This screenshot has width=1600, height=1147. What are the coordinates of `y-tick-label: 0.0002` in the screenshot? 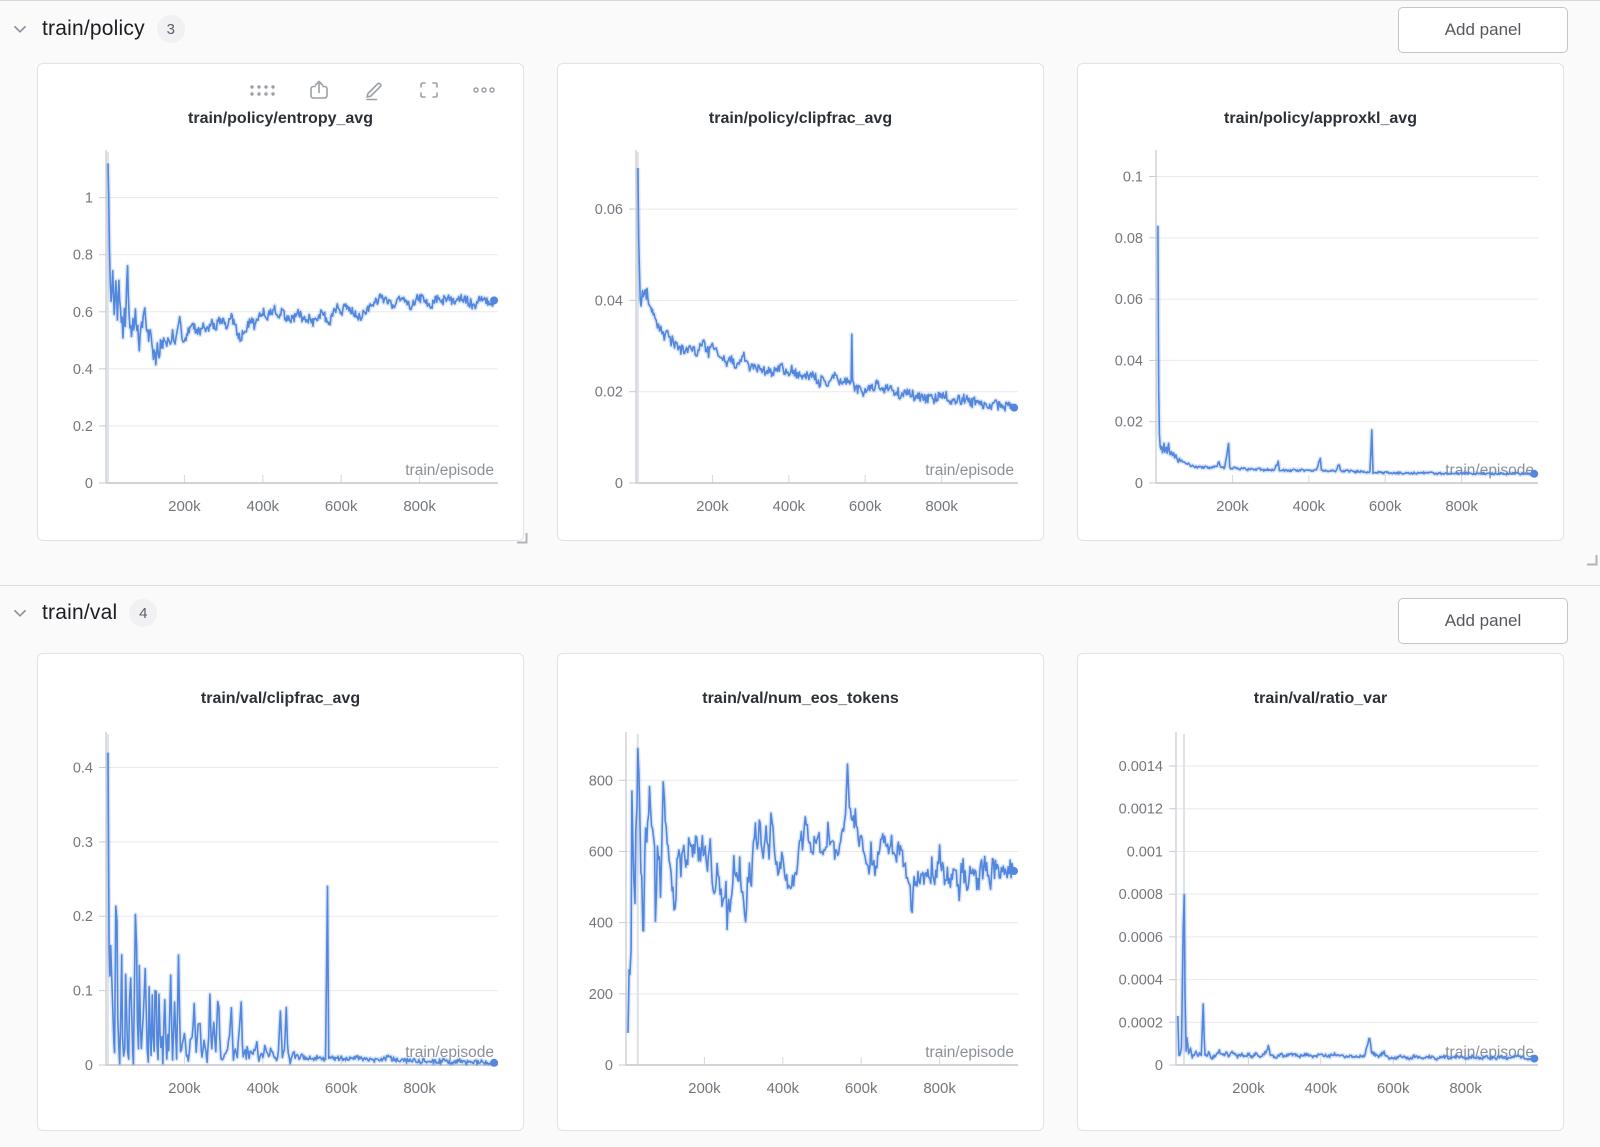 It's located at (1141, 1023).